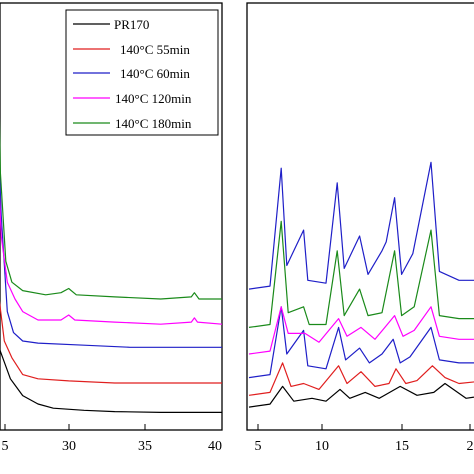  What do you see at coordinates (112, 439) in the screenshot?
I see `left-x-axis: 5 30 35 40` at bounding box center [112, 439].